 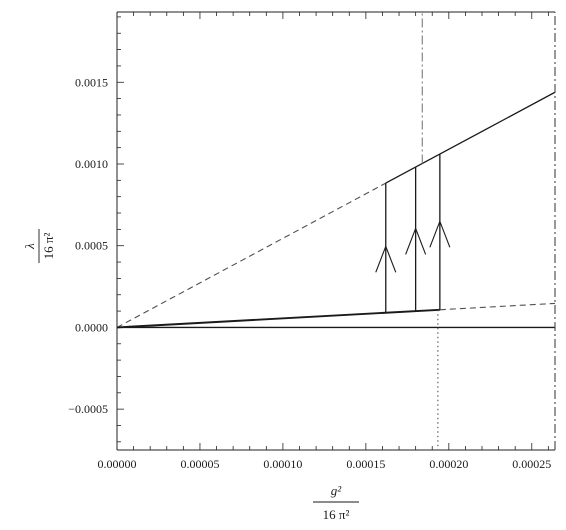 I want to click on y-tick-label: 0.0015, so click(x=91, y=82).